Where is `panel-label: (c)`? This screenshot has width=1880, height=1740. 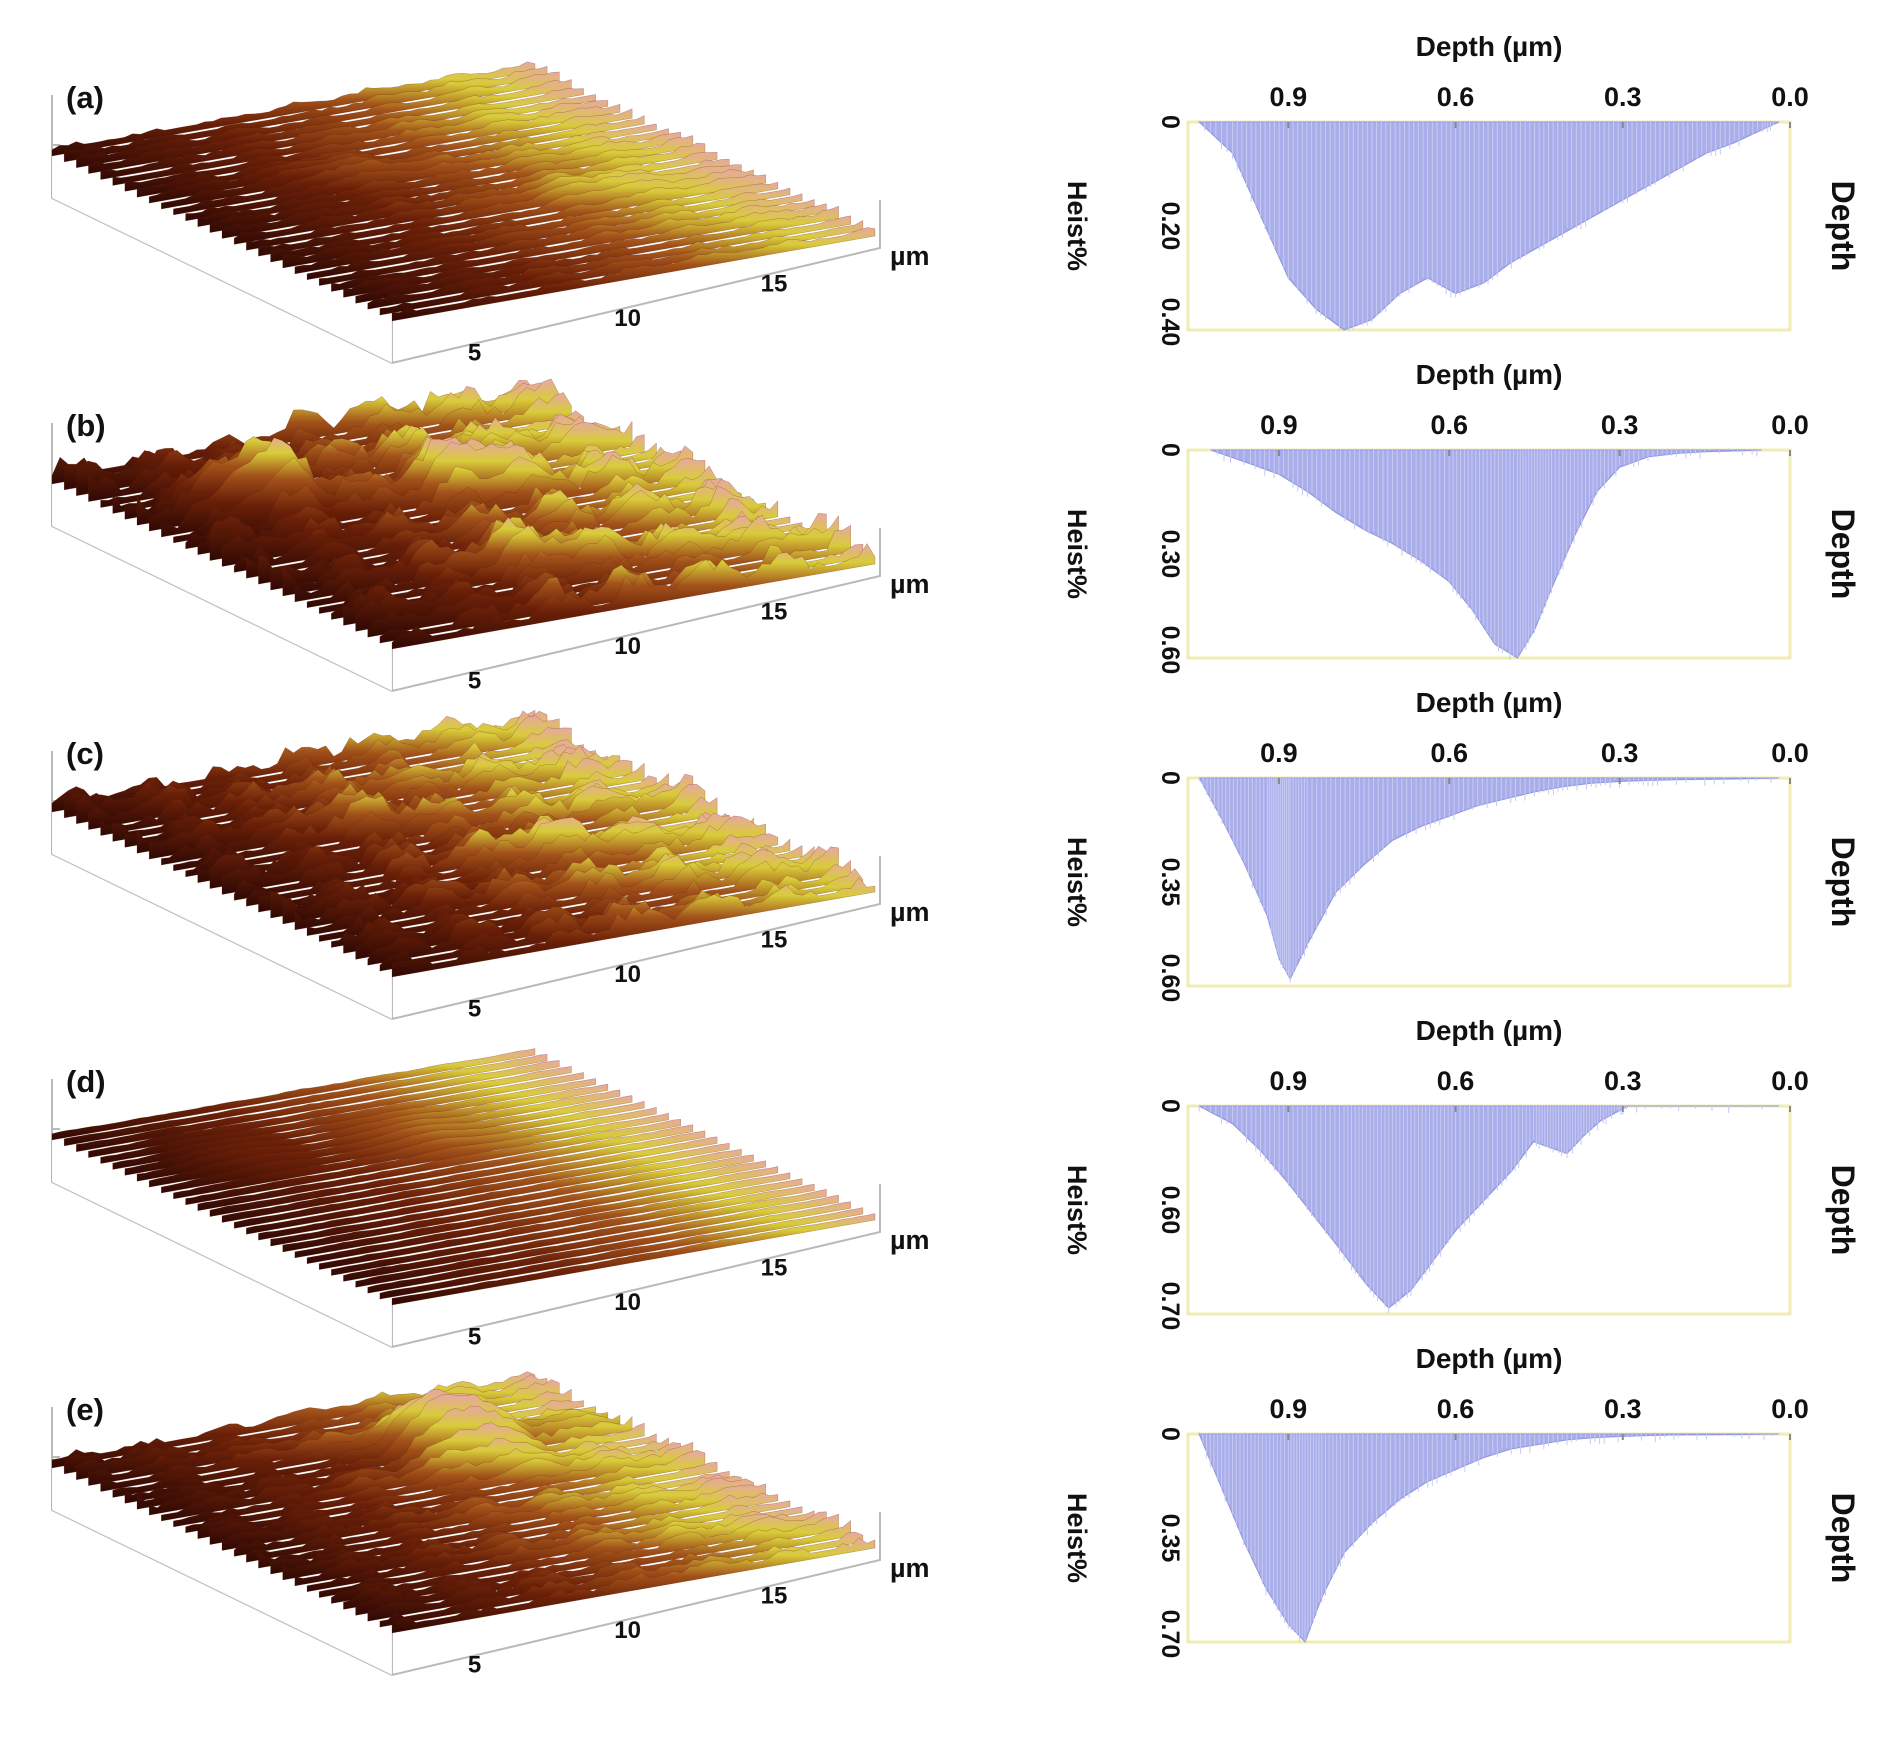
panel-label: (c) is located at coordinates (85, 753).